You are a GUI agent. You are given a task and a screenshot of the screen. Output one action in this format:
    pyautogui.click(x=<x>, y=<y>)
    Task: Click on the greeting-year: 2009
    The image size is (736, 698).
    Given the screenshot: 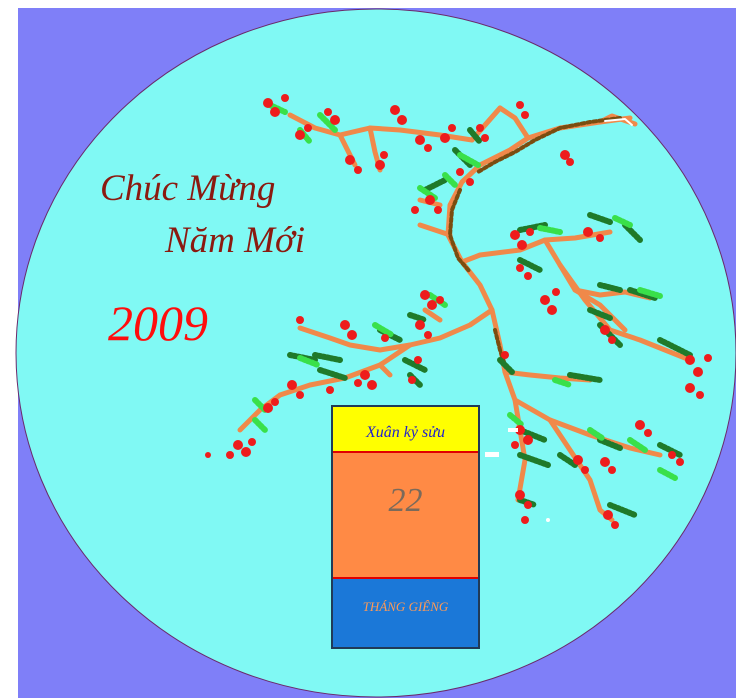 What is the action you would take?
    pyautogui.click(x=158, y=323)
    